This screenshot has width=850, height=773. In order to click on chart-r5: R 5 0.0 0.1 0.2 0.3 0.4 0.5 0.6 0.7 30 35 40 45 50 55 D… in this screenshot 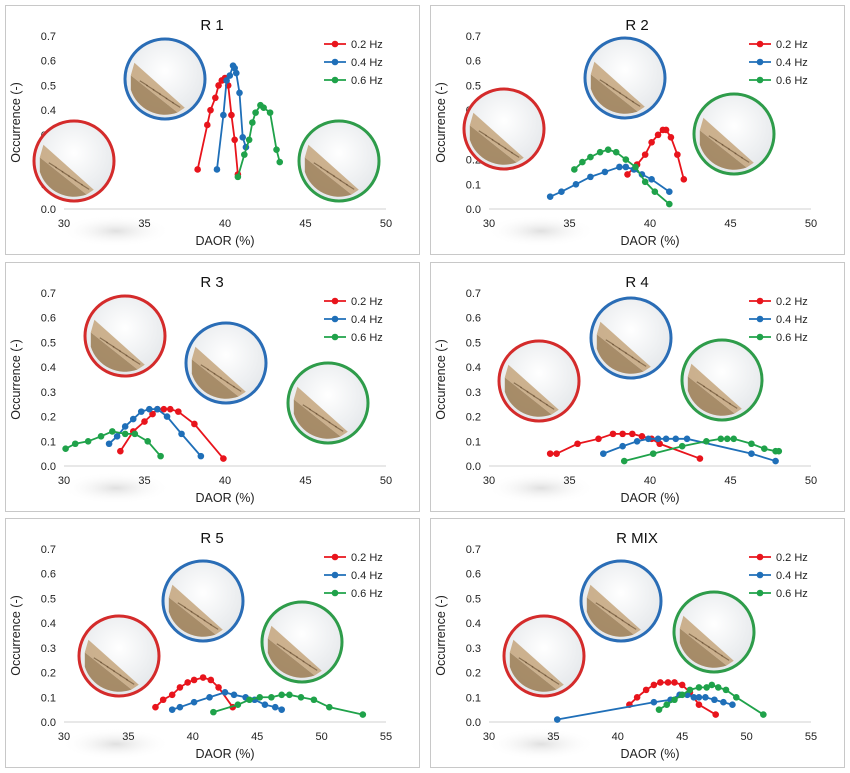, I will do `click(200, 645)`.